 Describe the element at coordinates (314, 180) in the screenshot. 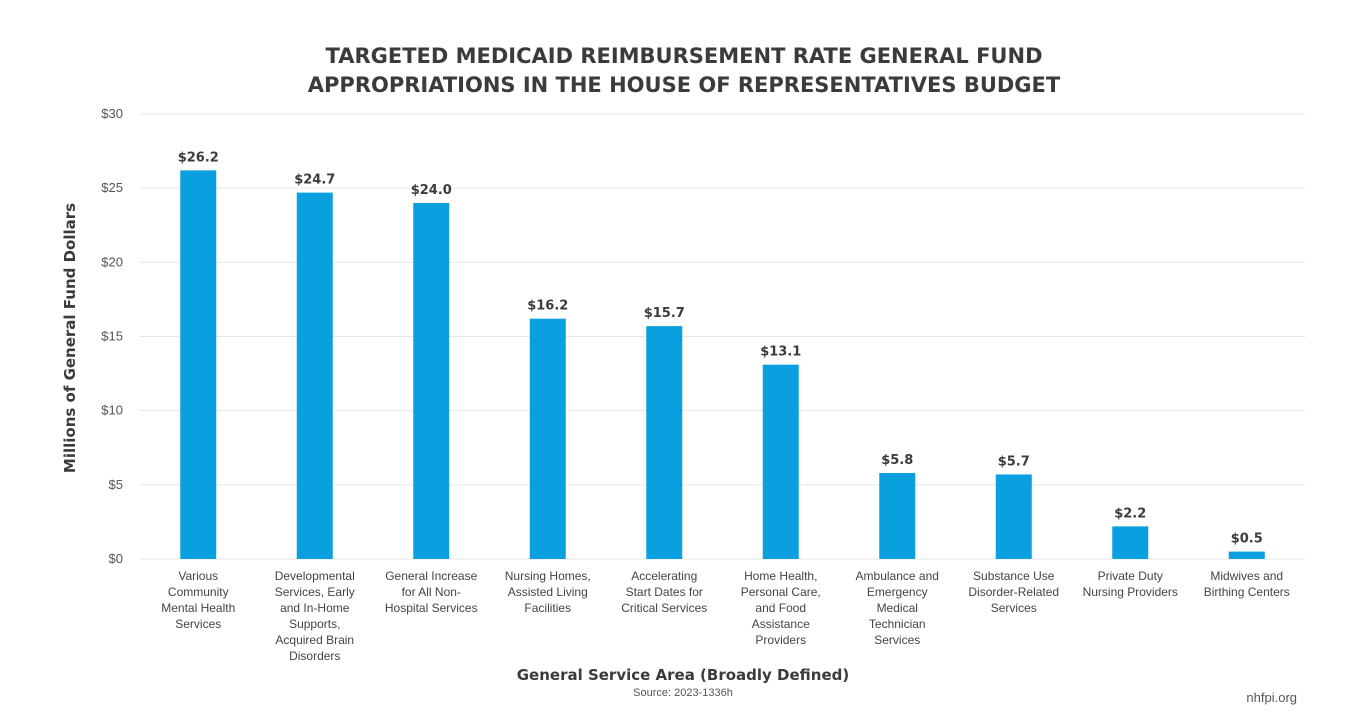

I see `bar-value-label: $24.7` at that location.